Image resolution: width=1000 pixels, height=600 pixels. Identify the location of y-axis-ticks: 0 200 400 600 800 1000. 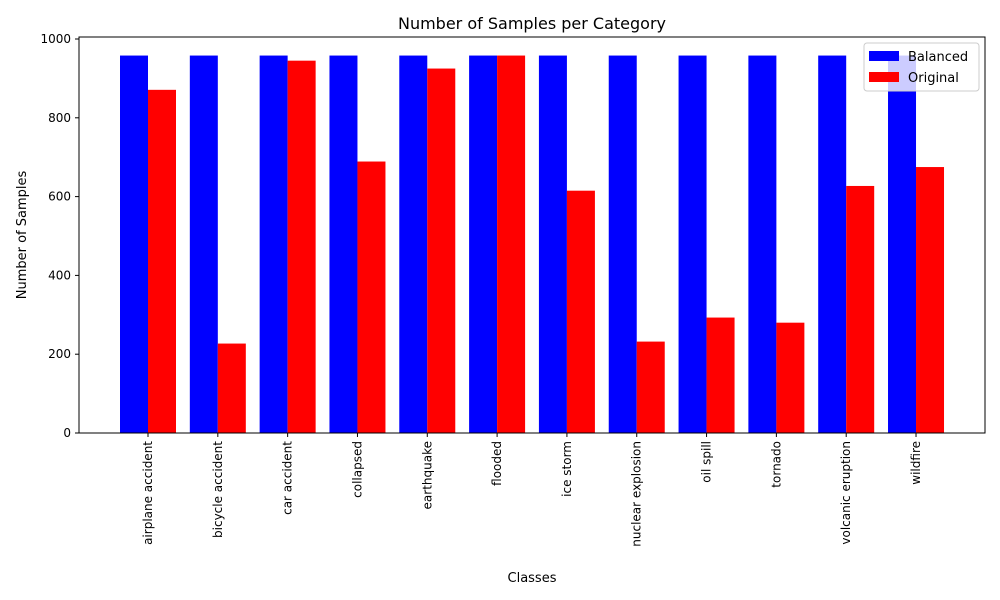
(59, 236).